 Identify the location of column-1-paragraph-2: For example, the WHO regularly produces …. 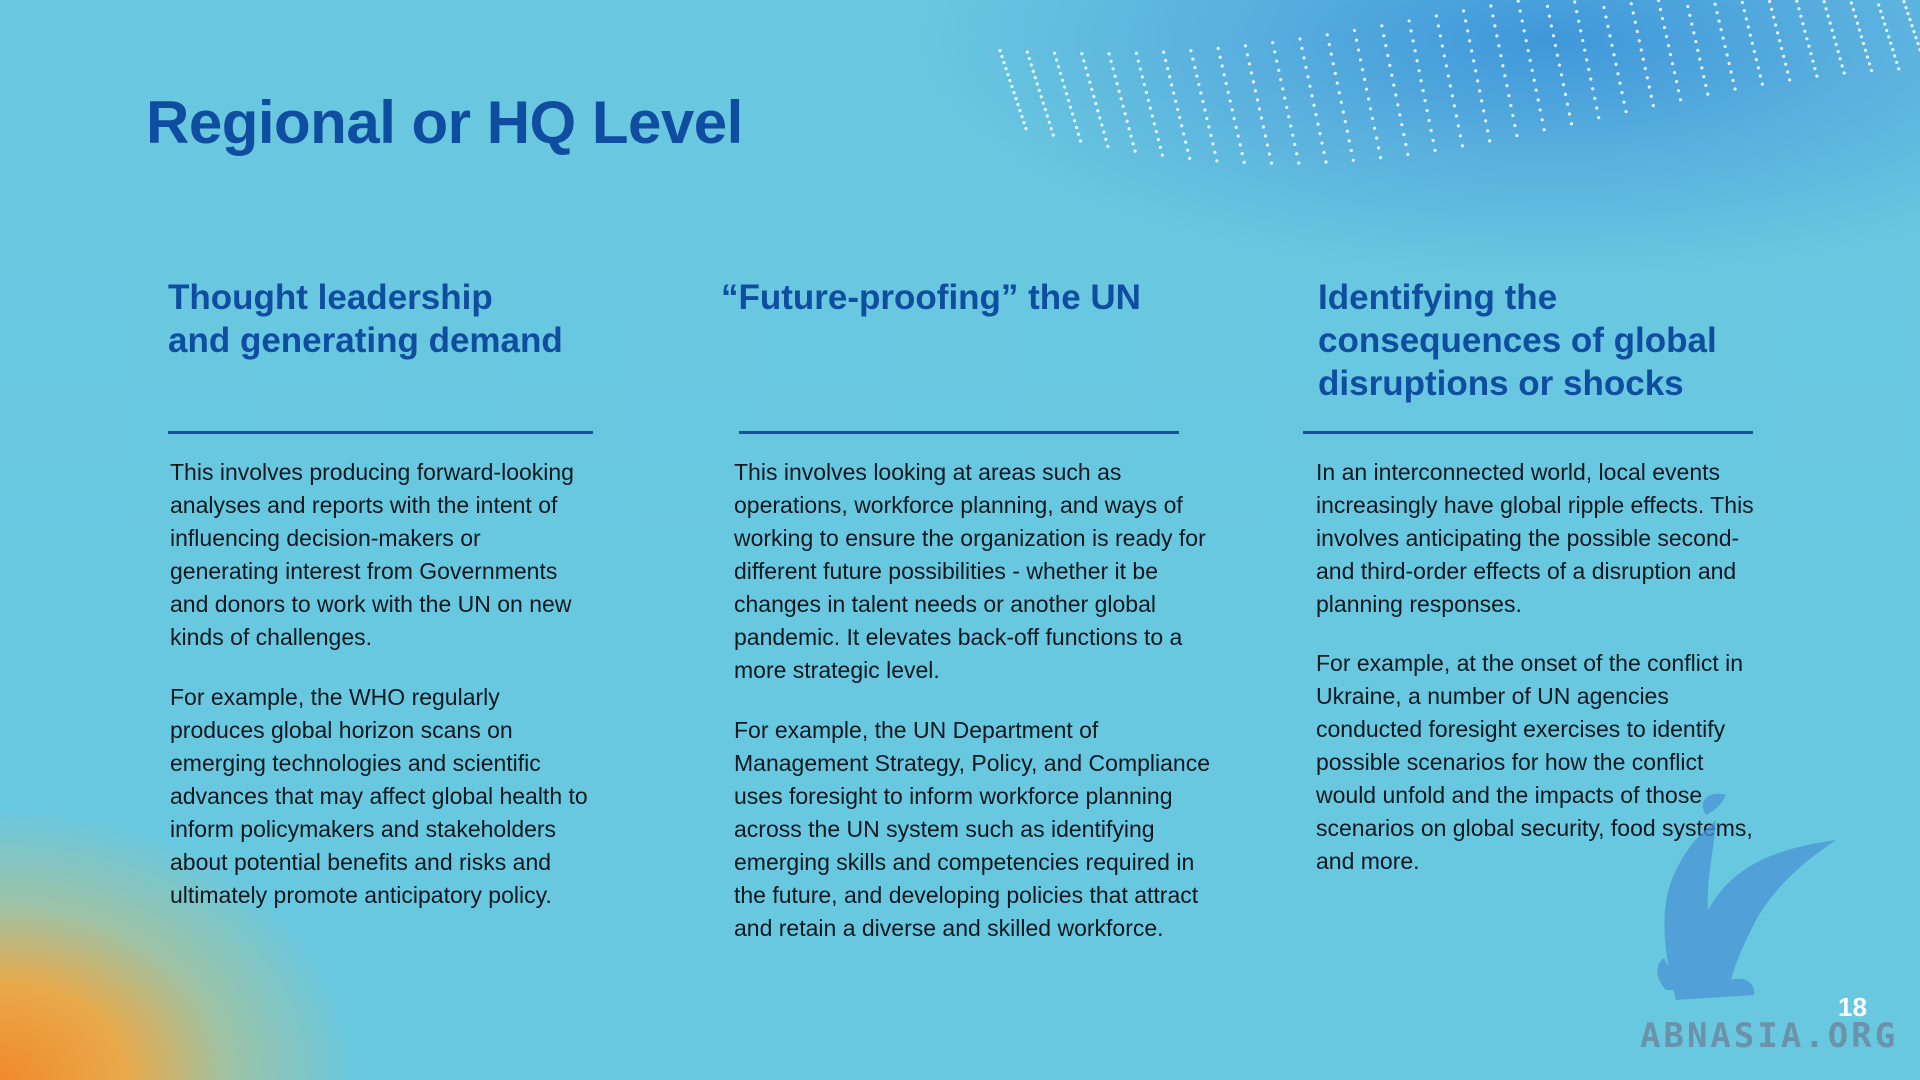
(379, 796).